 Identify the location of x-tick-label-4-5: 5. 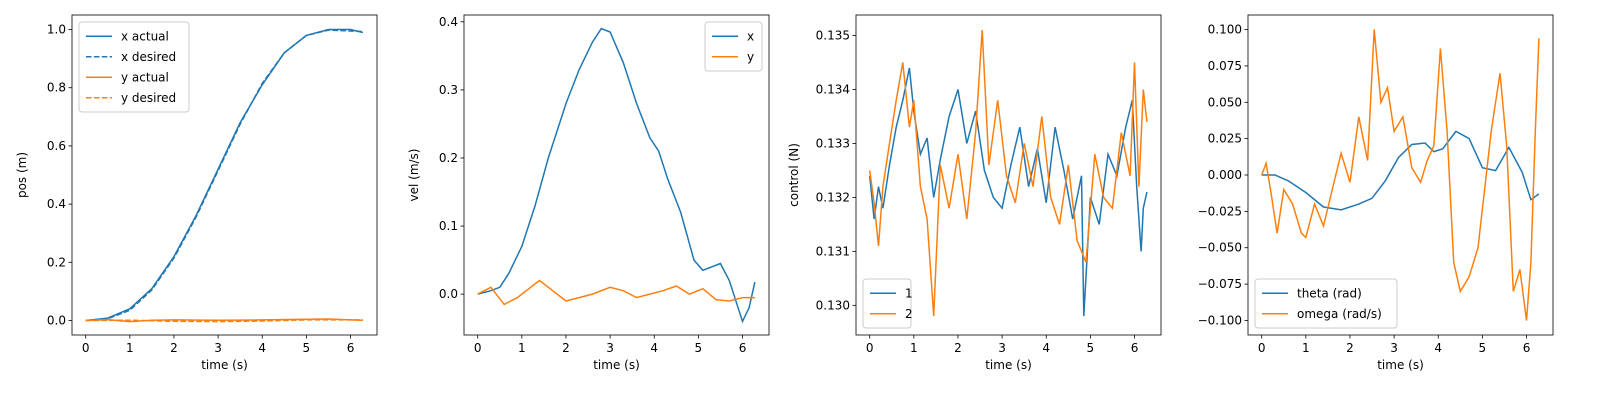
(1483, 348).